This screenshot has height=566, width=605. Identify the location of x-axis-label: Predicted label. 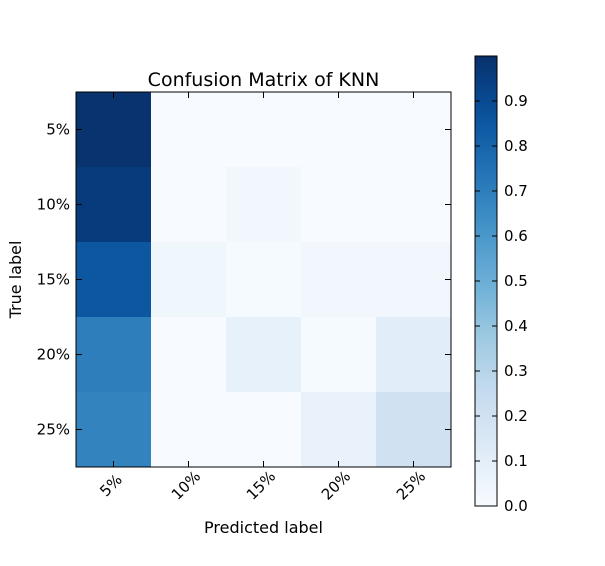
(263, 527).